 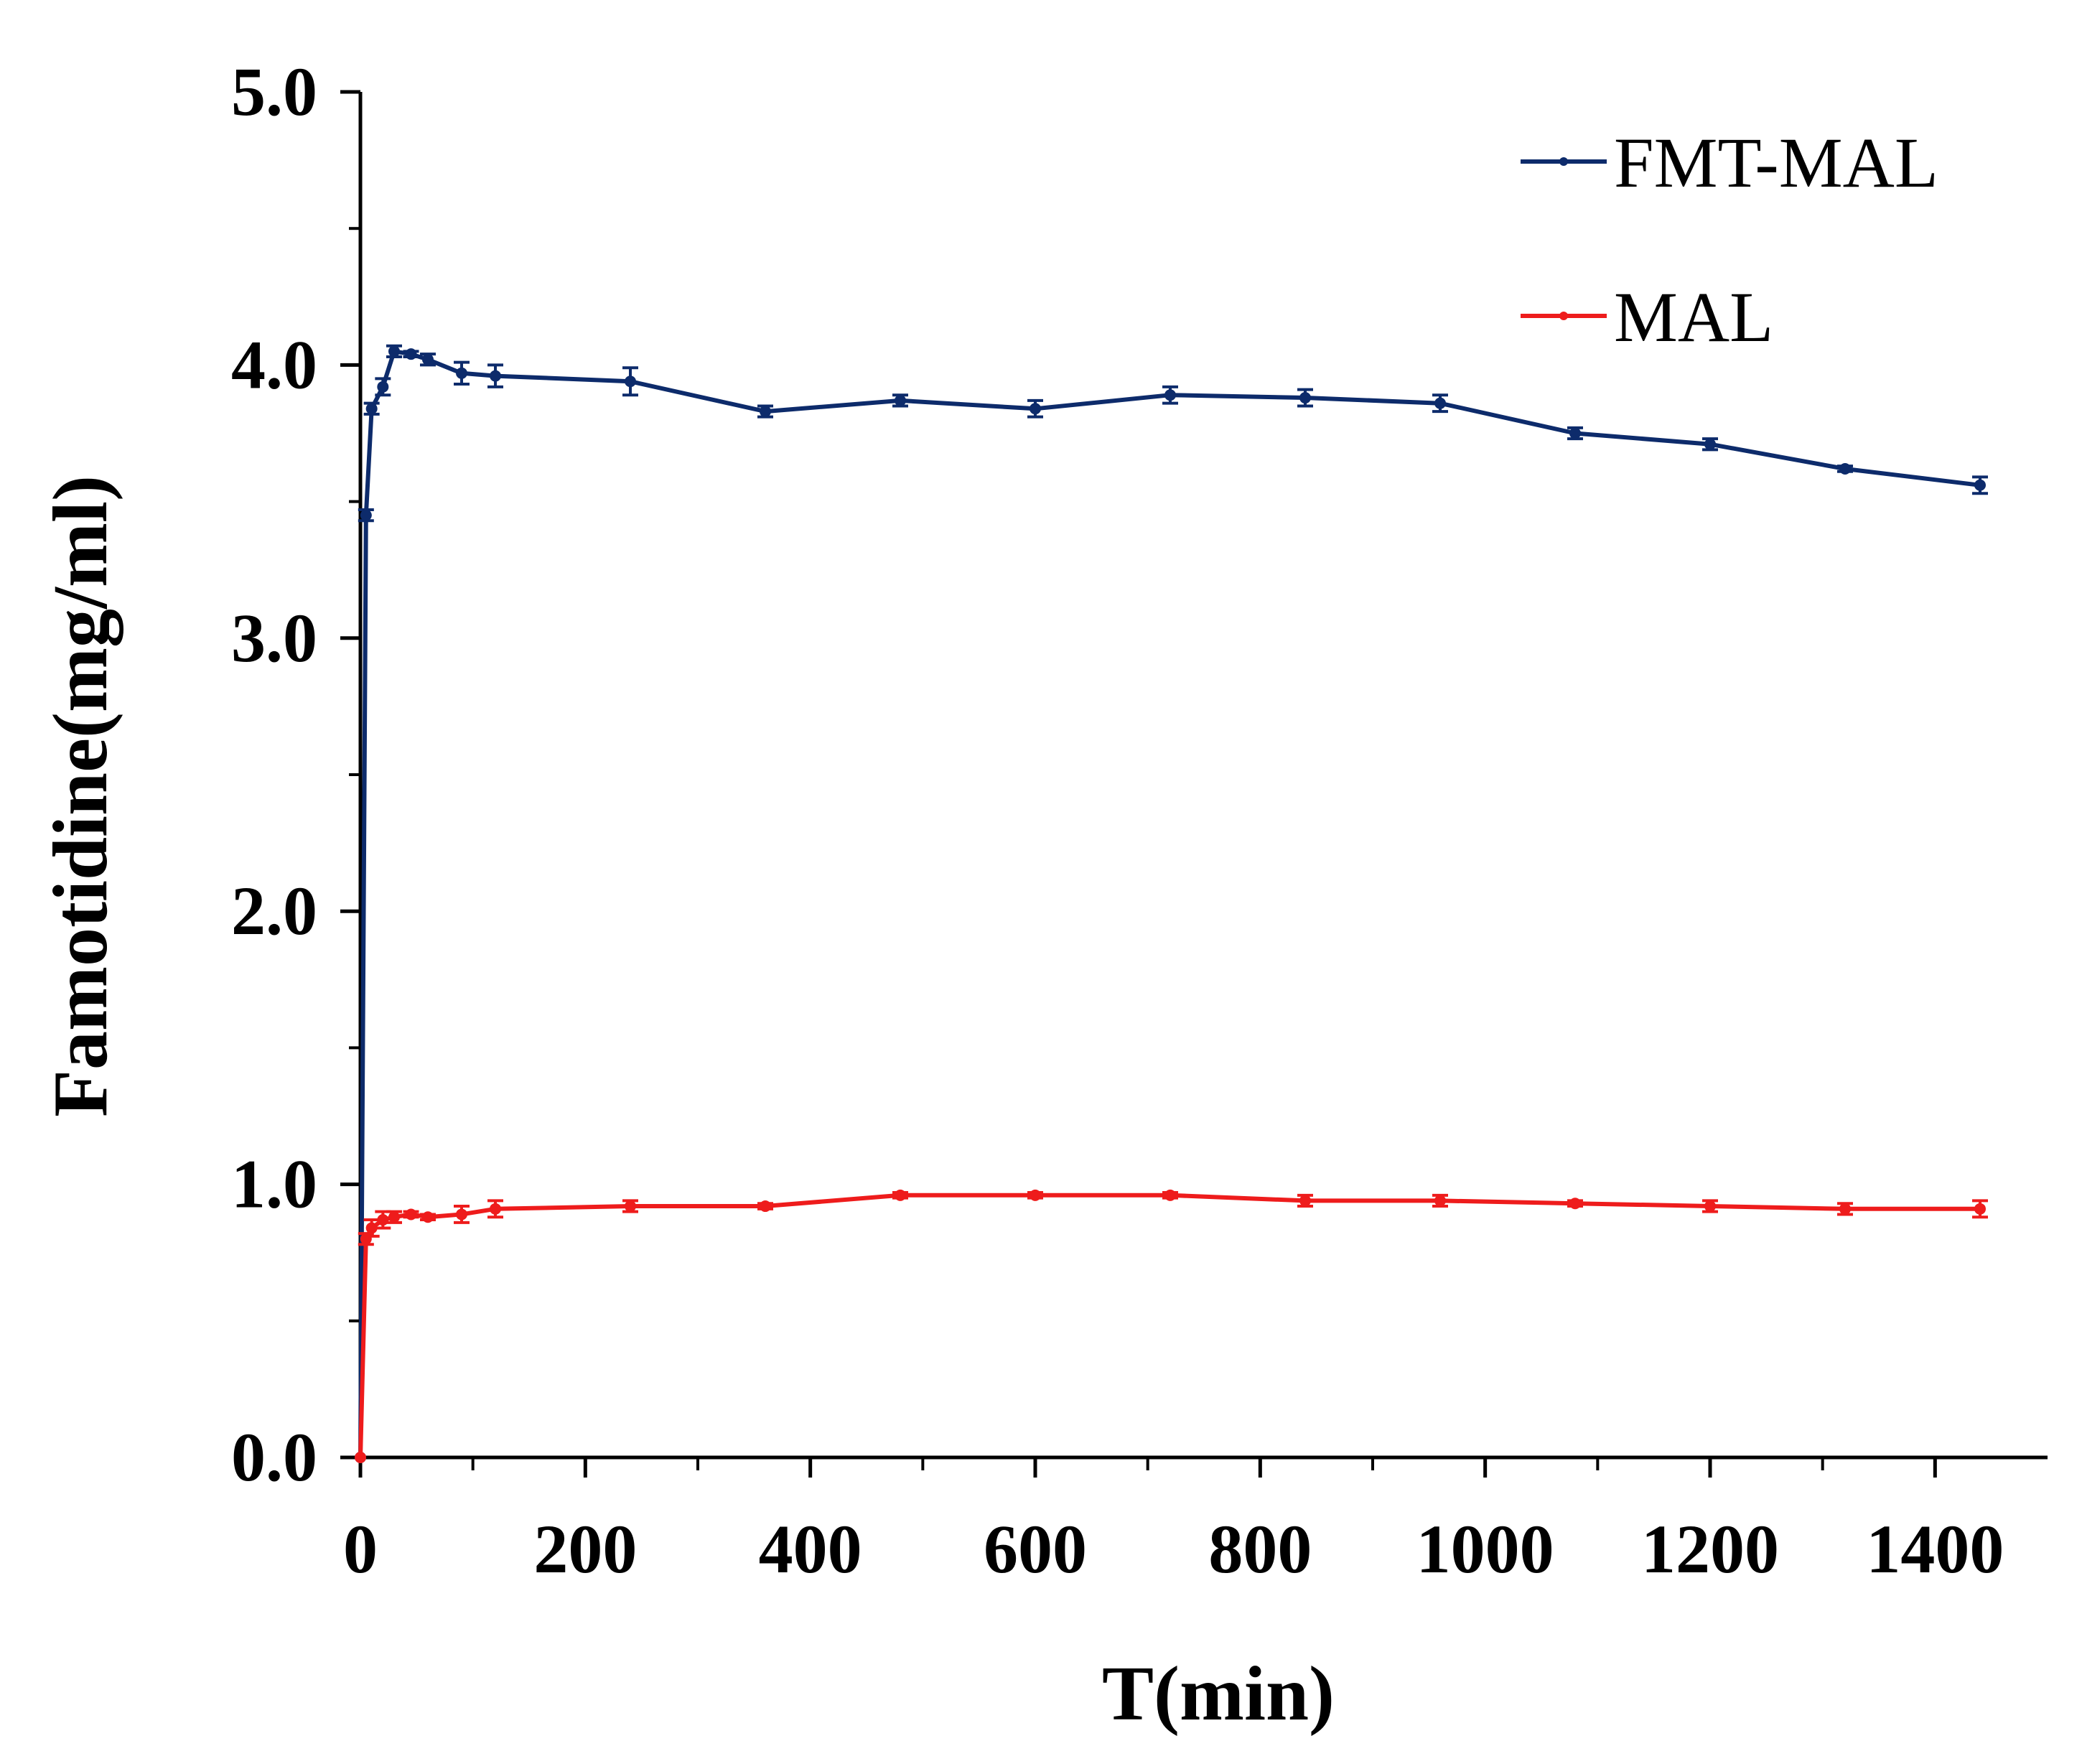 What do you see at coordinates (80, 796) in the screenshot?
I see `y-axis-title: Famotidine(mg/ml)` at bounding box center [80, 796].